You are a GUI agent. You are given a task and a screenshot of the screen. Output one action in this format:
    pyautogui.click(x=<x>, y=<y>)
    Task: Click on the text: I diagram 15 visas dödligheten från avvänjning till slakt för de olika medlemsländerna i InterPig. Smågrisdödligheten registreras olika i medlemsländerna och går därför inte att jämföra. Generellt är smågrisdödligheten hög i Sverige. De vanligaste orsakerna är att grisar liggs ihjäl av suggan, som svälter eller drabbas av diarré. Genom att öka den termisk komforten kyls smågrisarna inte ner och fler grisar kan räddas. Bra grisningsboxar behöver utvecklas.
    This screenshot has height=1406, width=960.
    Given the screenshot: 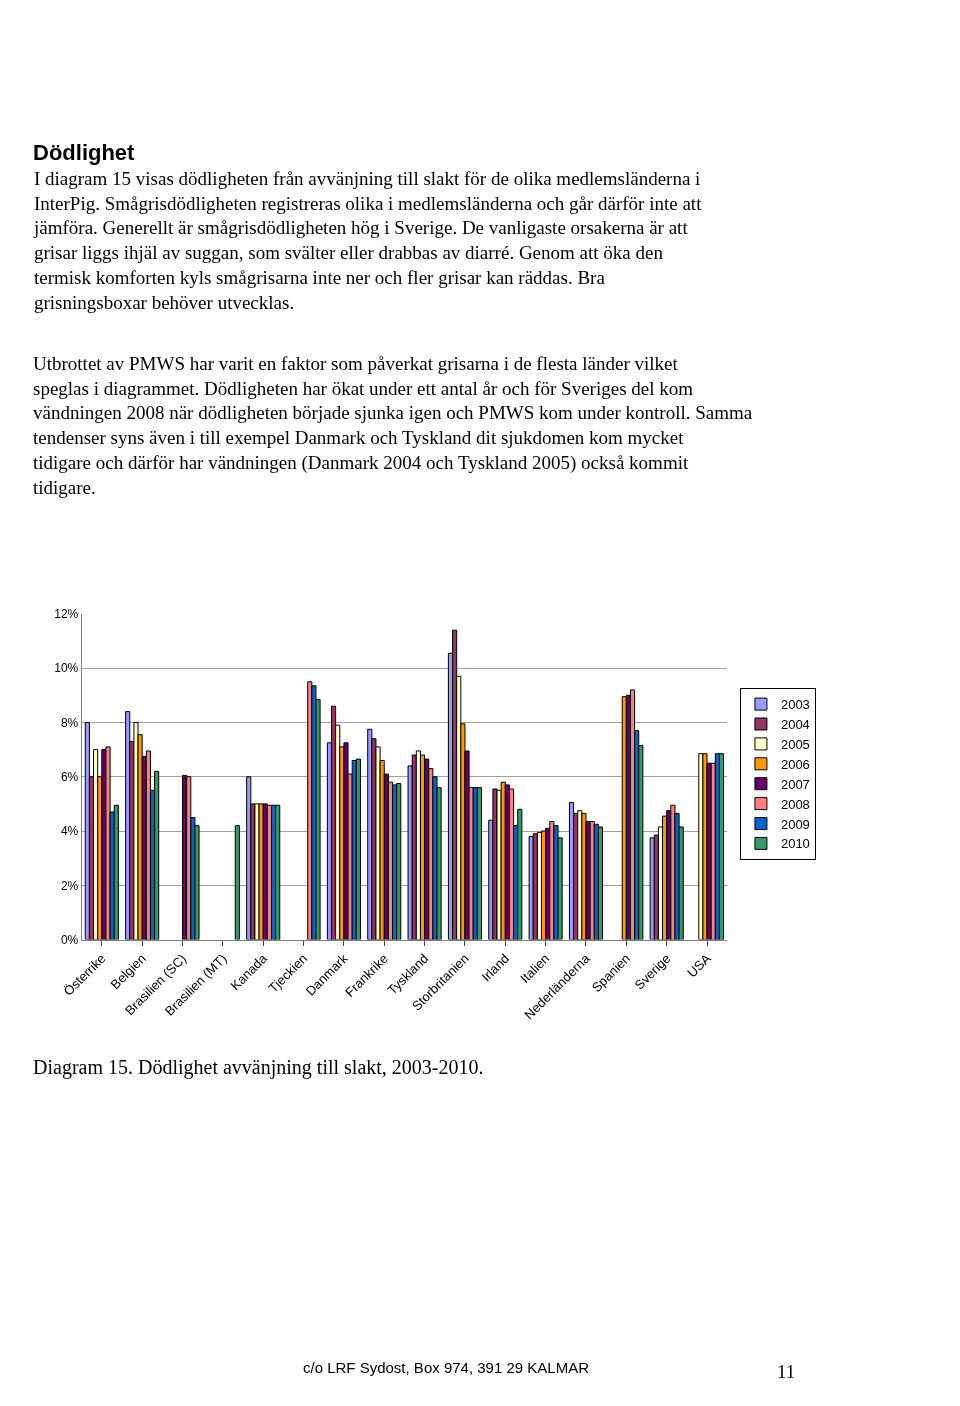 What is the action you would take?
    pyautogui.click(x=368, y=240)
    